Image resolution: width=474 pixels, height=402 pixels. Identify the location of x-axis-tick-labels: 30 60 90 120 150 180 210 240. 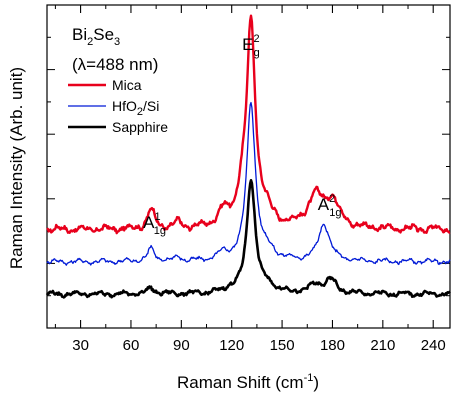
(258, 345).